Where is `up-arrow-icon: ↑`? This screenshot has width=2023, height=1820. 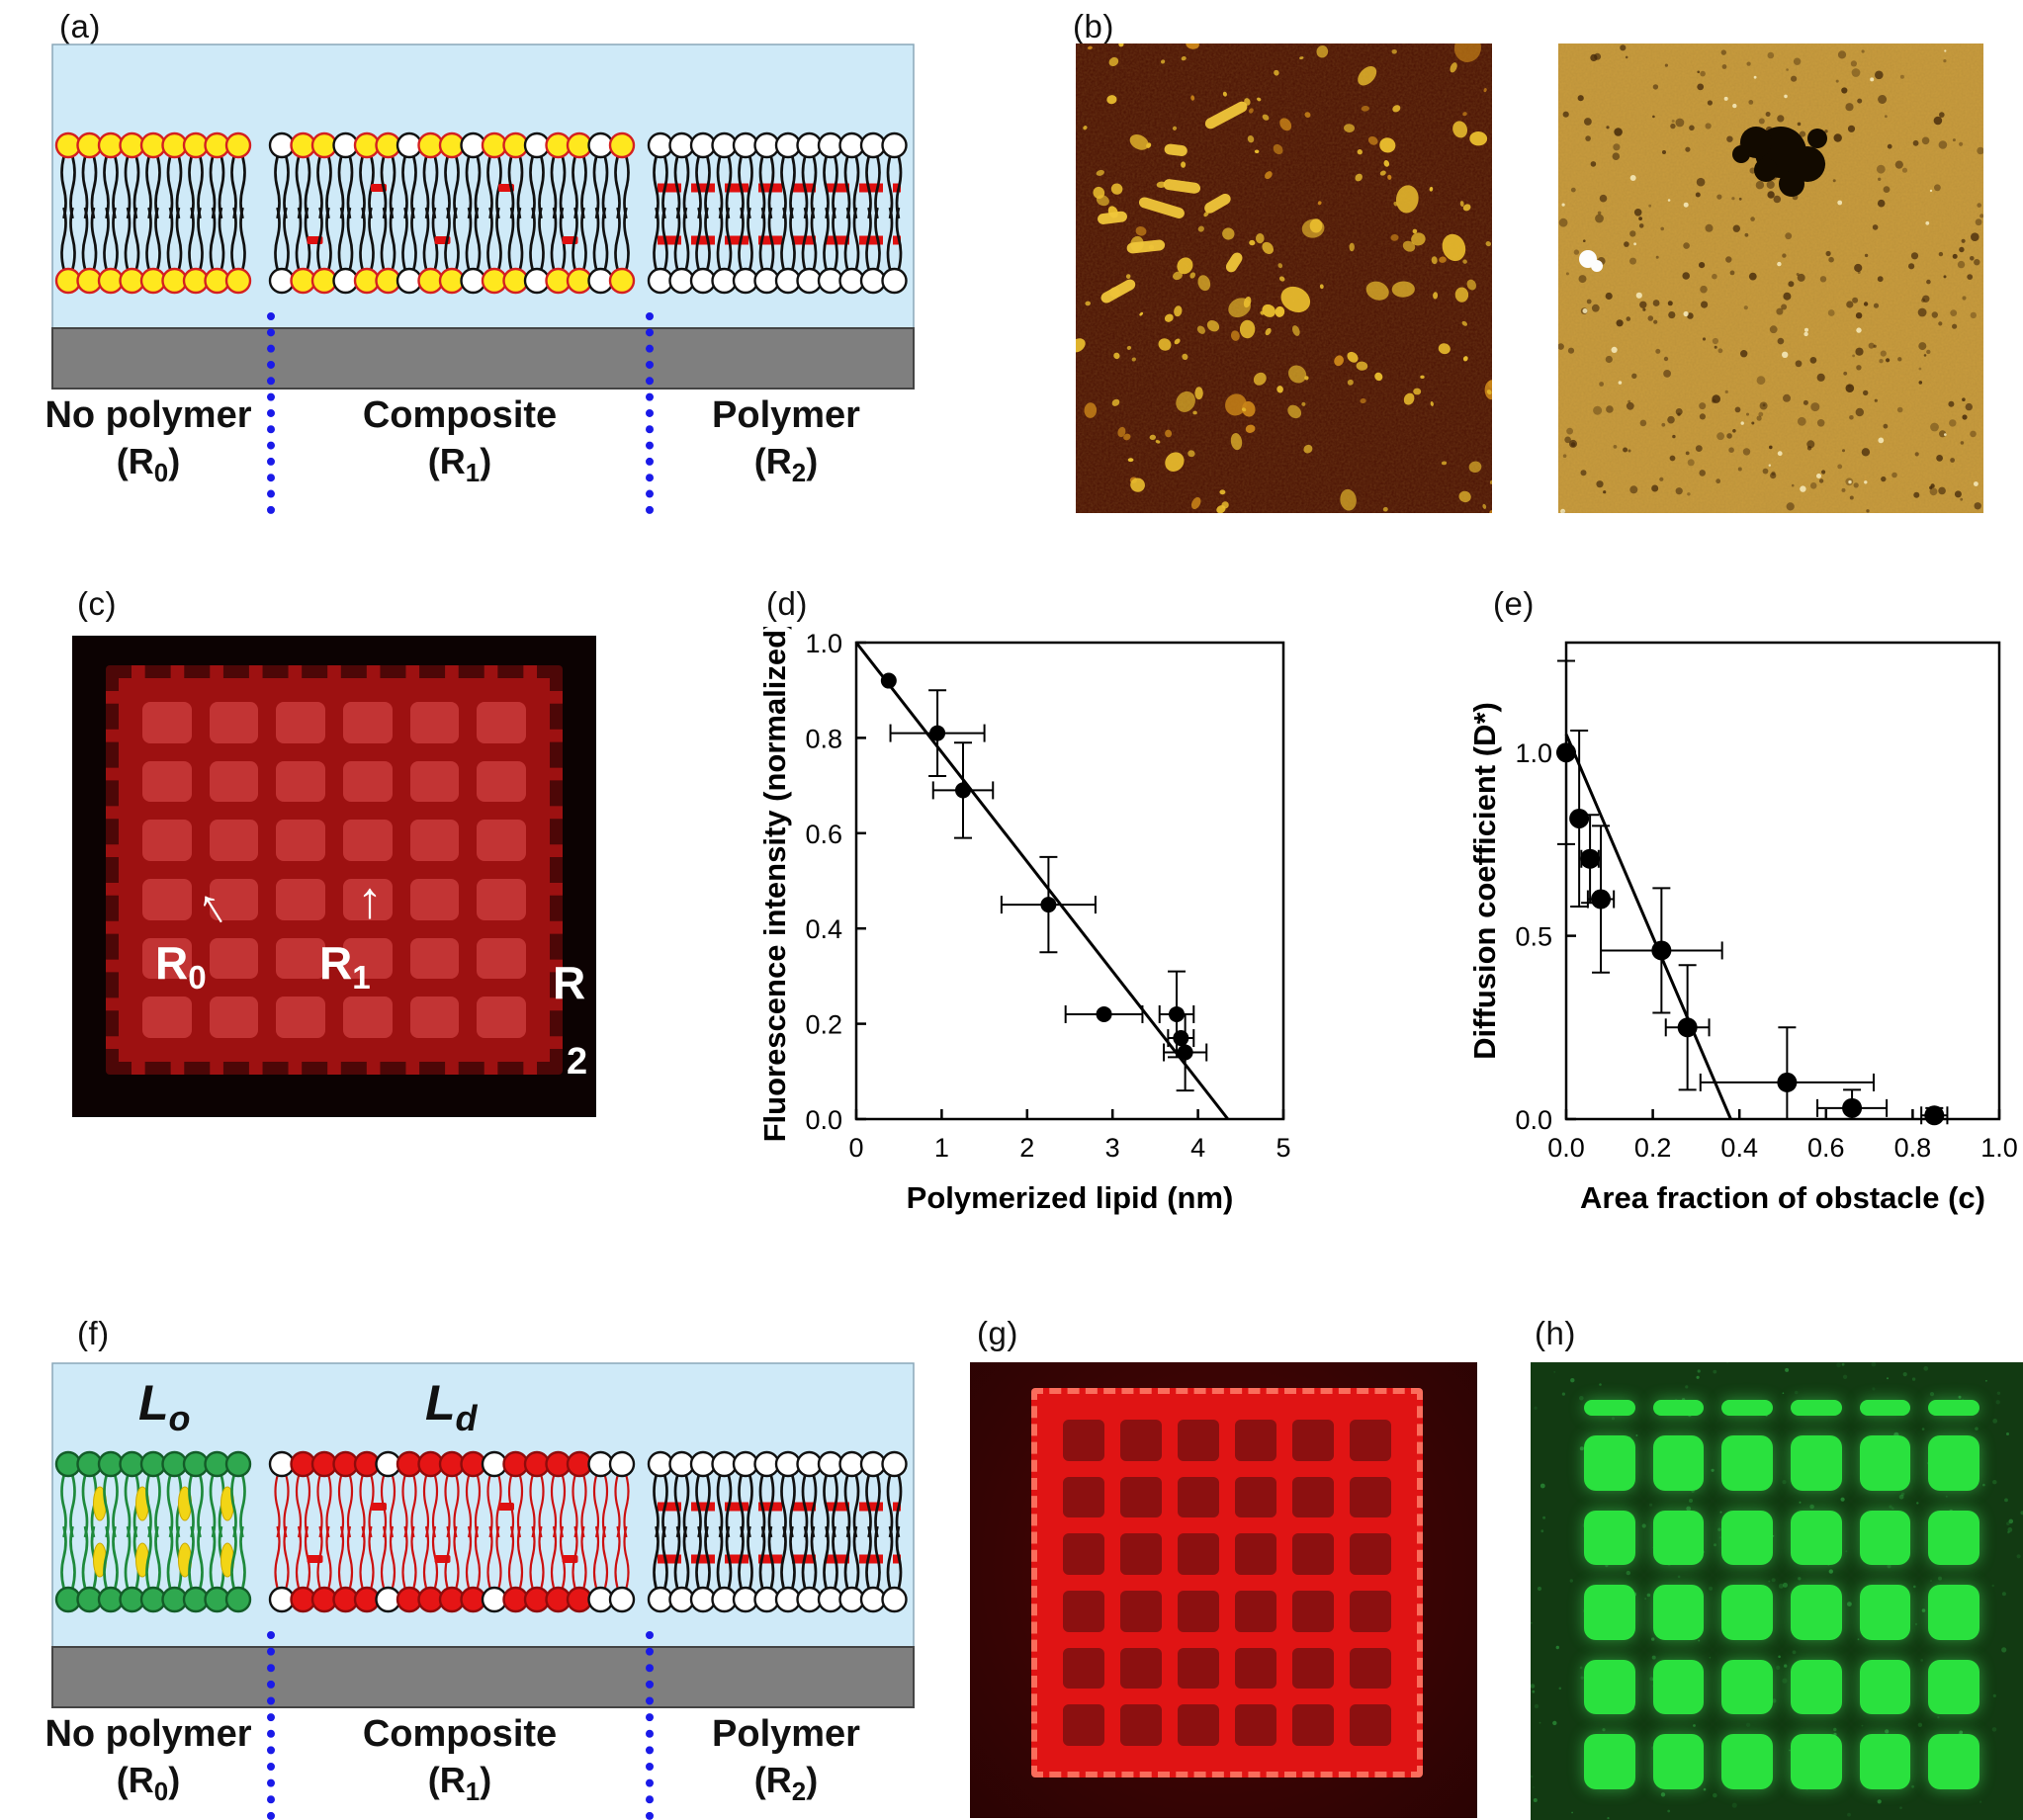 up-arrow-icon: ↑ is located at coordinates (370, 900).